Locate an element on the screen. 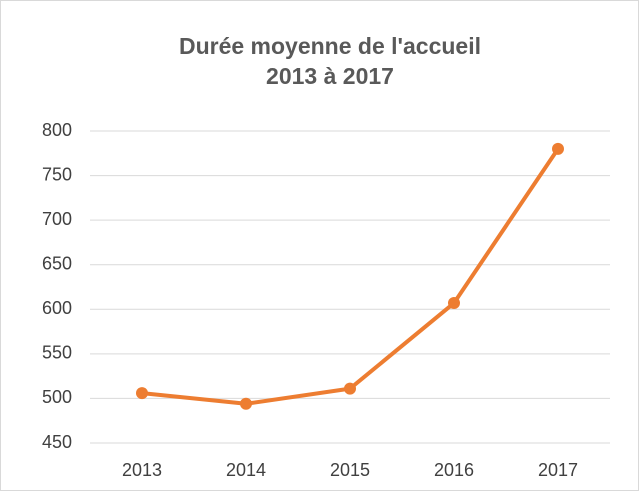 Image resolution: width=639 pixels, height=491 pixels. x-tick-label: 2016 is located at coordinates (454, 470).